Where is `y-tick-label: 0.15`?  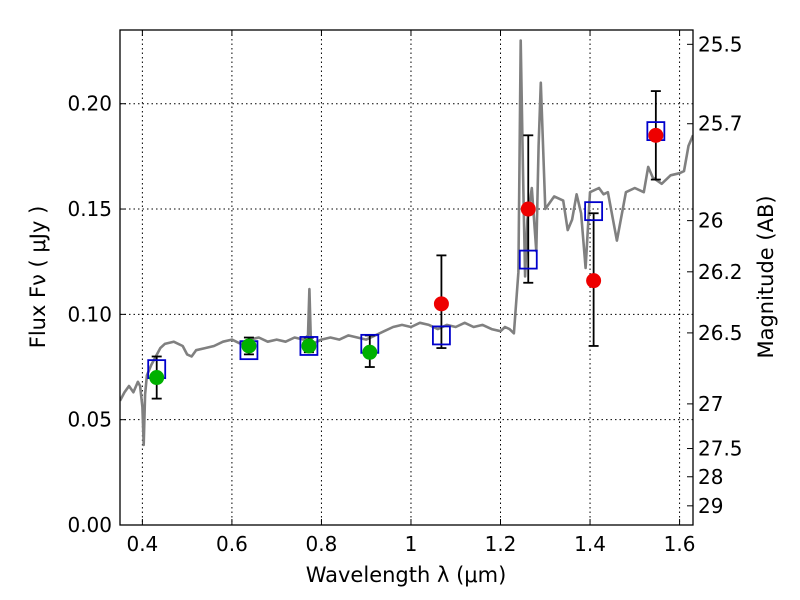
y-tick-label: 0.15 is located at coordinates (89, 209).